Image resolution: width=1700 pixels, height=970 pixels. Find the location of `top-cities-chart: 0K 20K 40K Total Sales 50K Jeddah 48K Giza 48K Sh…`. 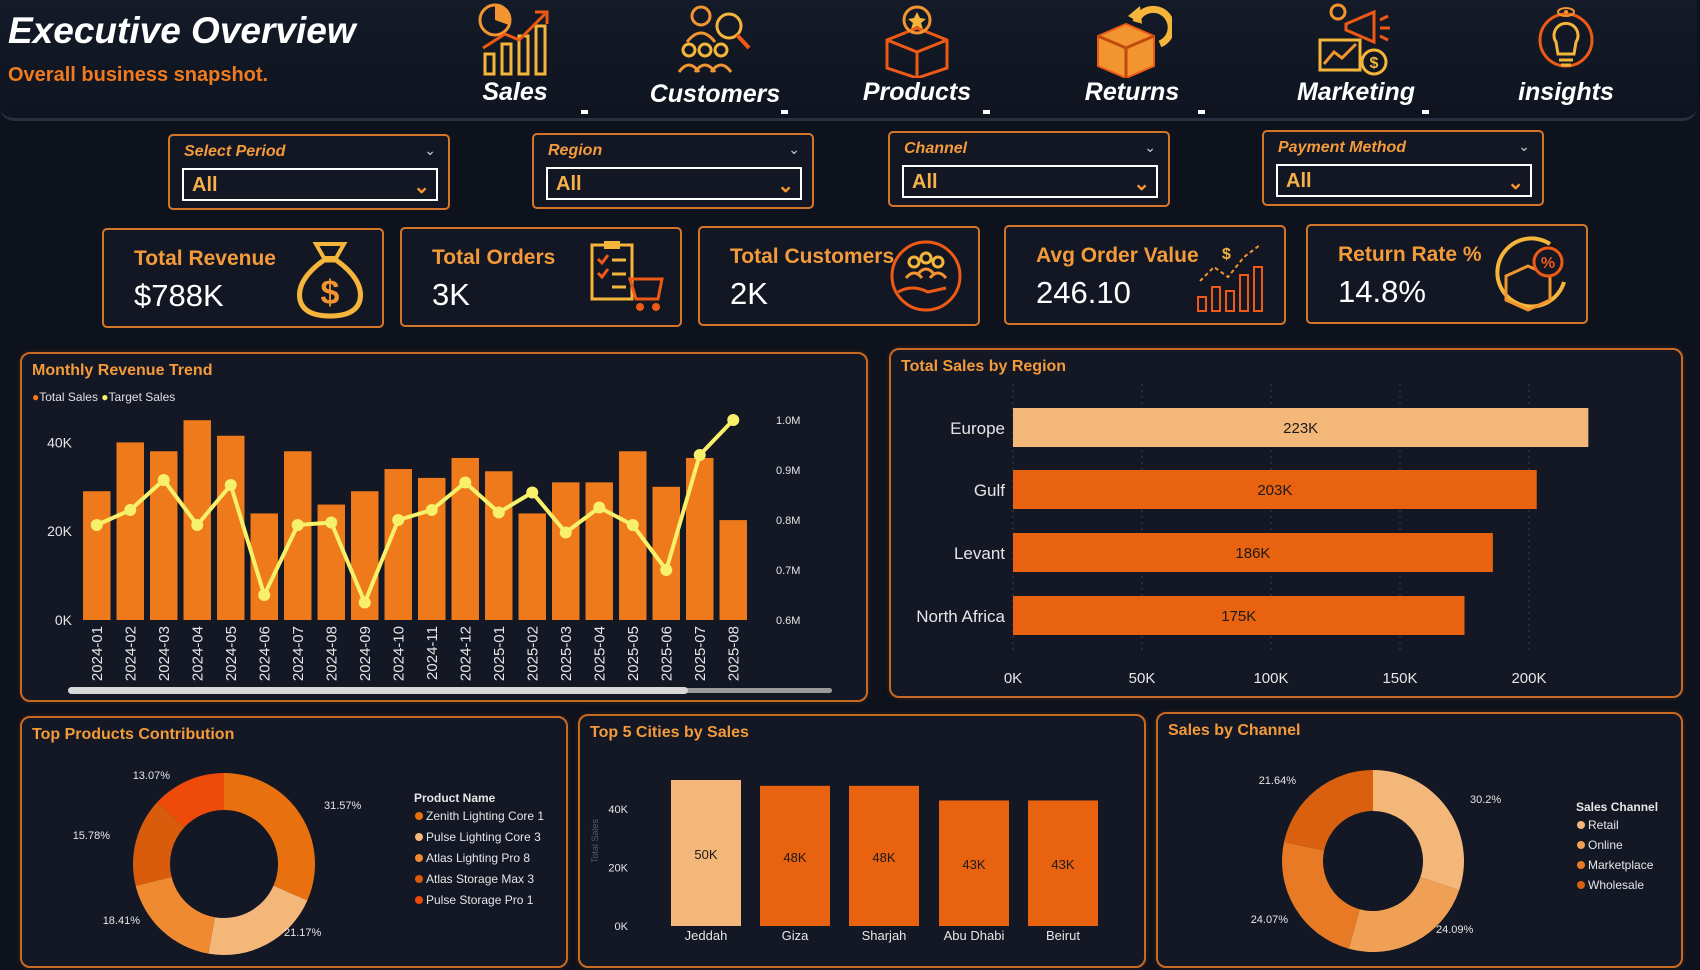

top-cities-chart: 0K 20K 40K Total Sales 50K Jeddah 48K Giza 48K Sh… is located at coordinates (844, 861).